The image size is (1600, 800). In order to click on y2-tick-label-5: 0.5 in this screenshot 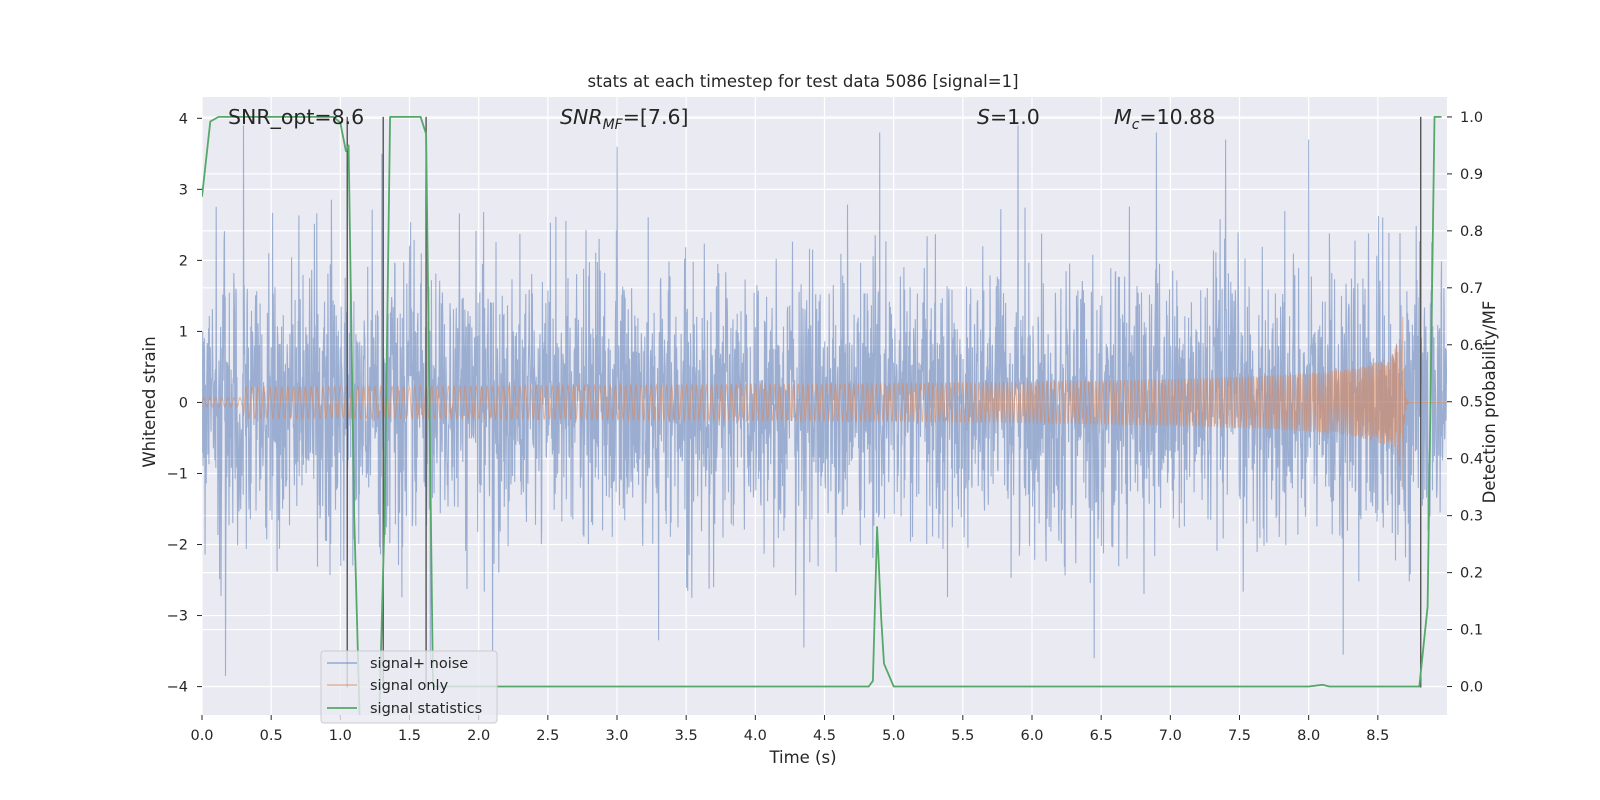, I will do `click(1471, 403)`.